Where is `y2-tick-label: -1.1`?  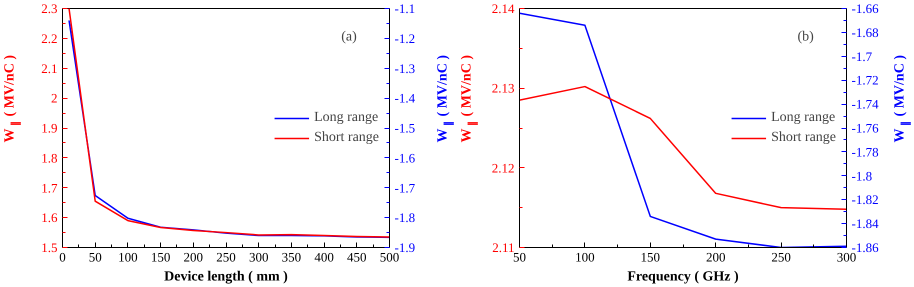 y2-tick-label: -1.1 is located at coordinates (405, 8).